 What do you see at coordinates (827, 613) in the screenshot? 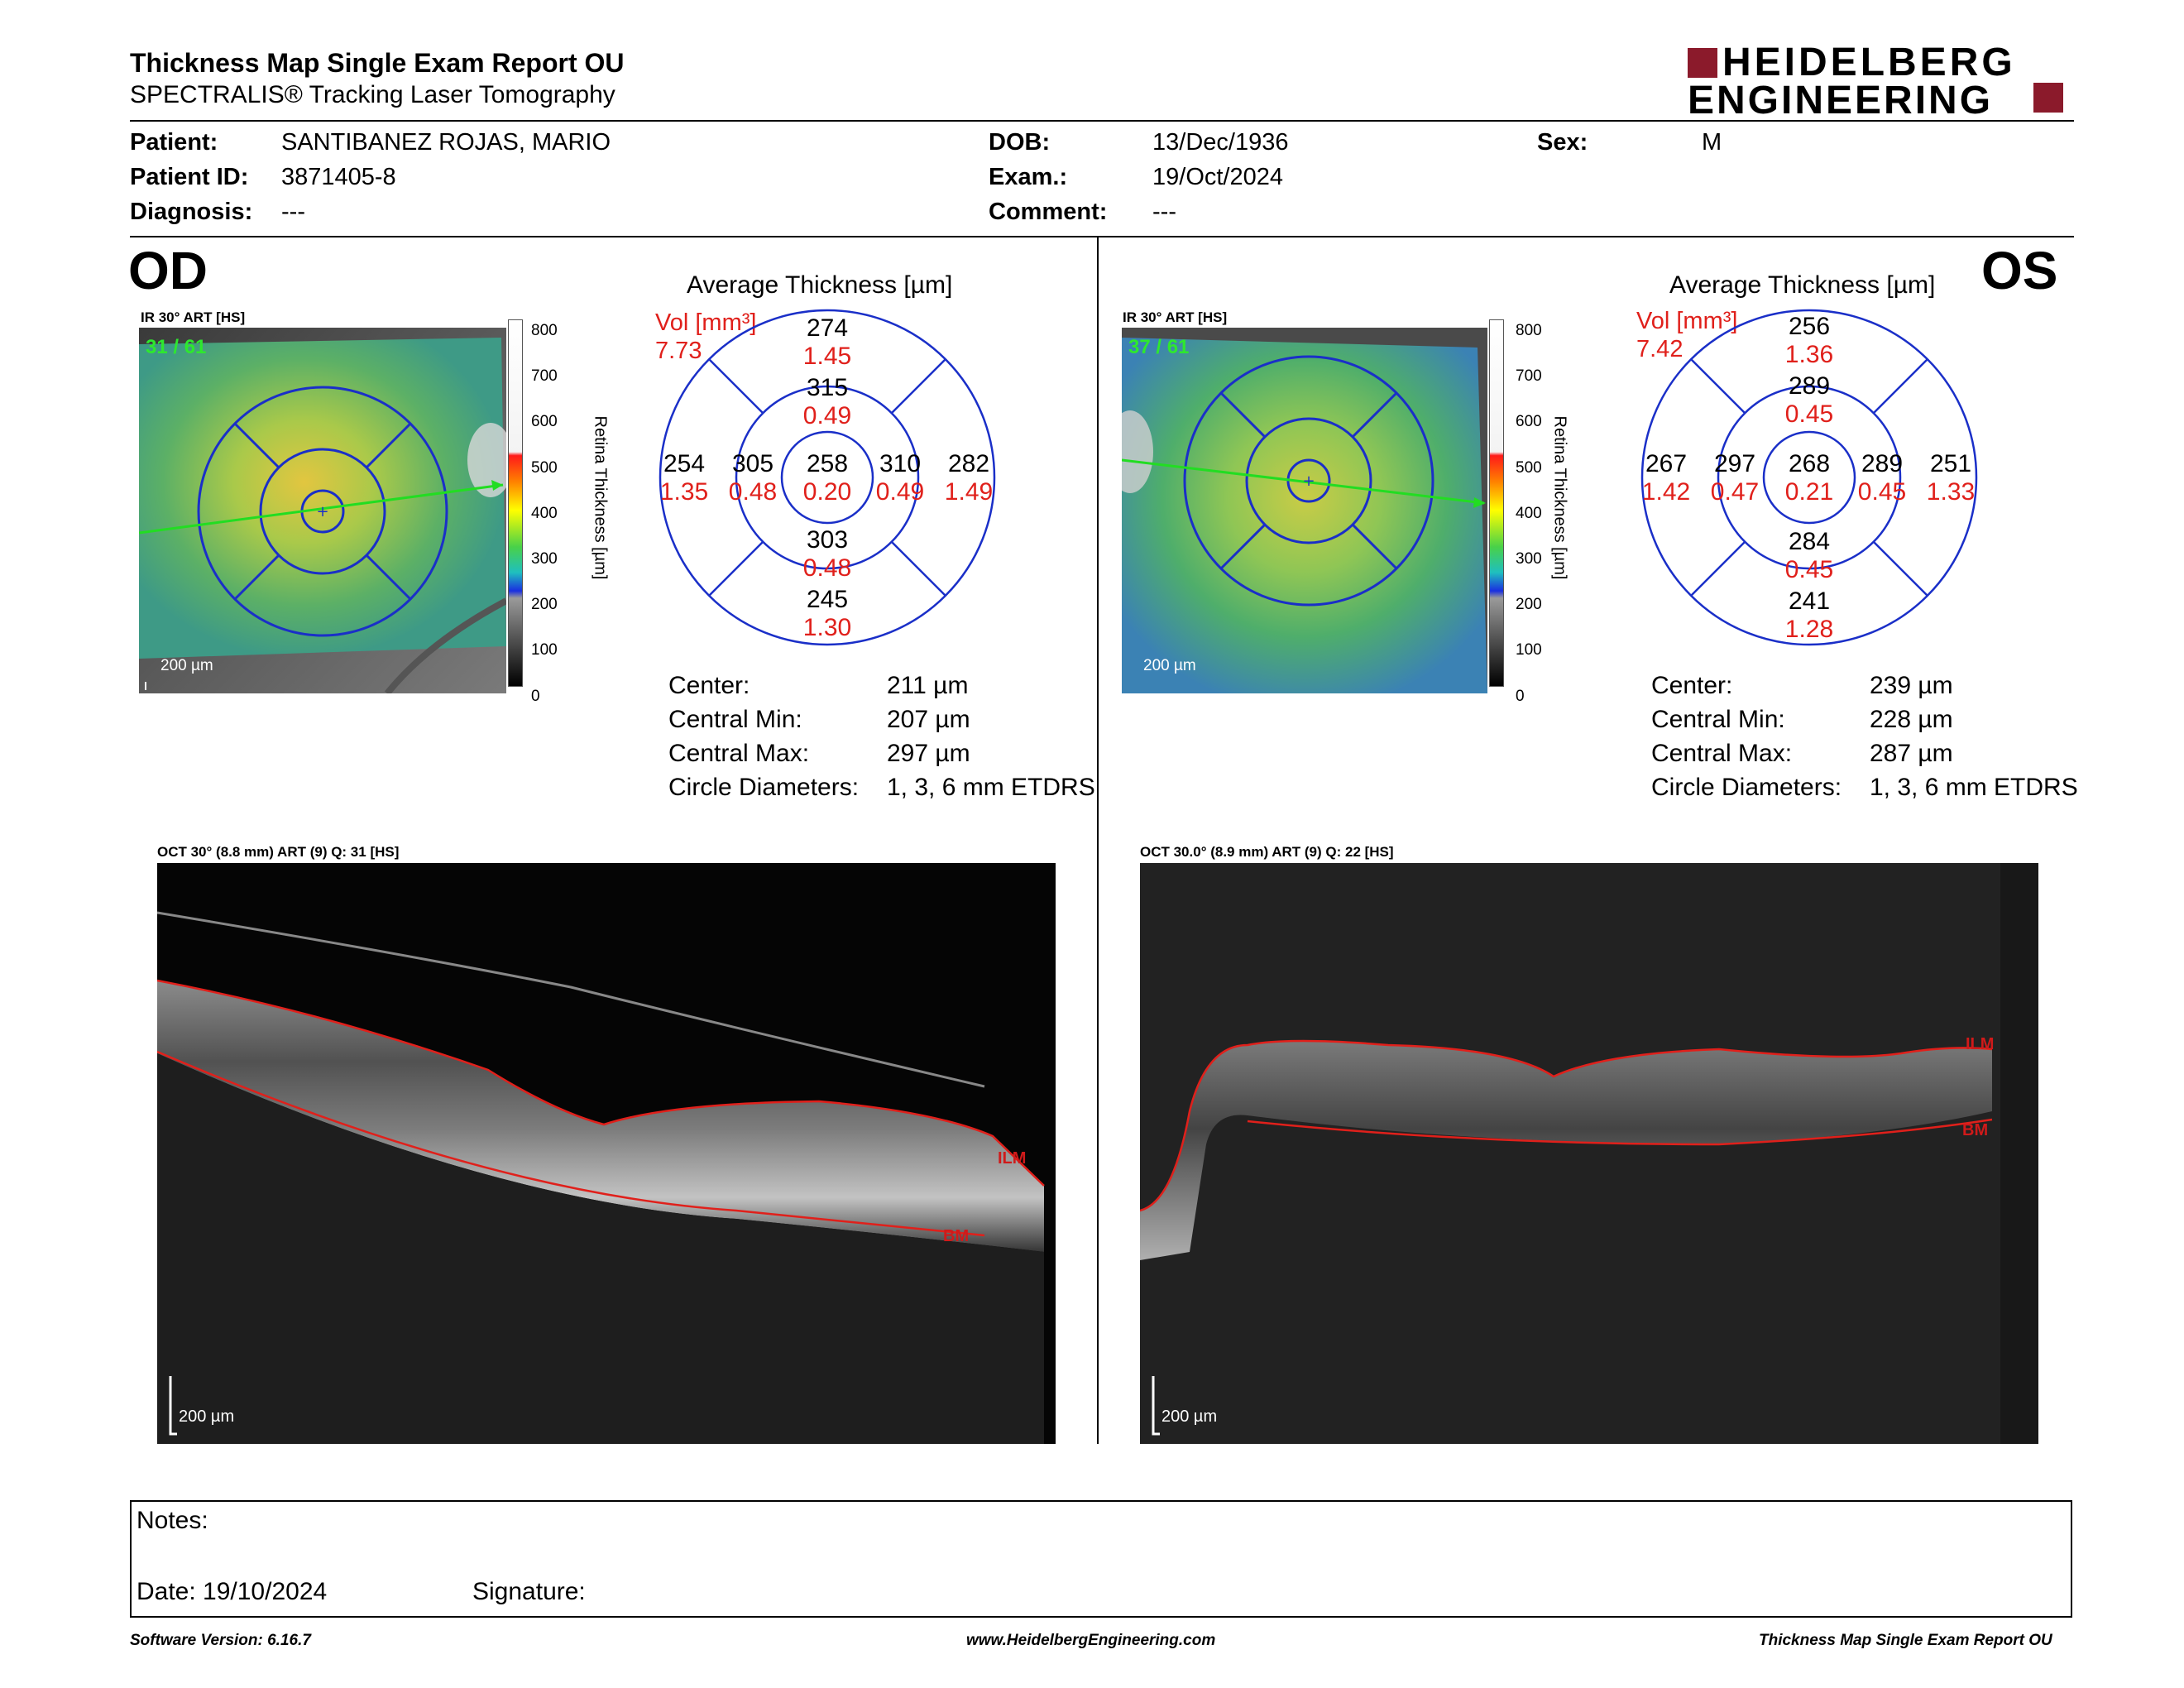
I see `od-outer-inf: 245 1.30` at bounding box center [827, 613].